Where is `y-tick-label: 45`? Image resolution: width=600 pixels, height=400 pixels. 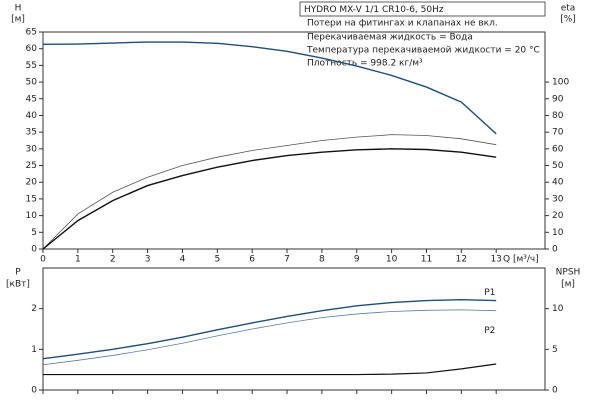
y-tick-label: 45 is located at coordinates (31, 99).